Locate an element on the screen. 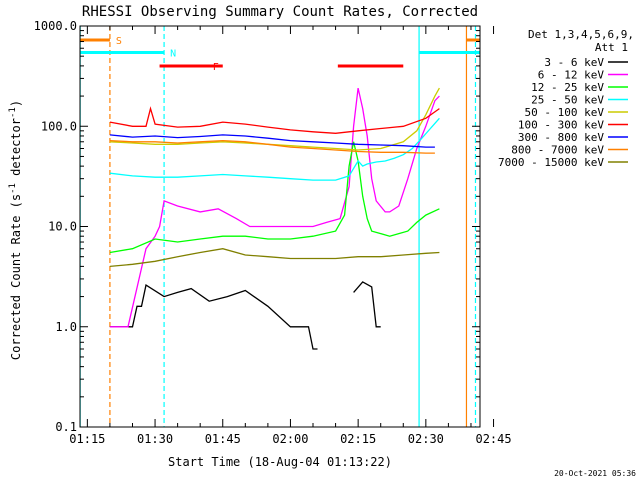  legend-entry-label: 7000 - 15000 keV is located at coordinates (551, 162).